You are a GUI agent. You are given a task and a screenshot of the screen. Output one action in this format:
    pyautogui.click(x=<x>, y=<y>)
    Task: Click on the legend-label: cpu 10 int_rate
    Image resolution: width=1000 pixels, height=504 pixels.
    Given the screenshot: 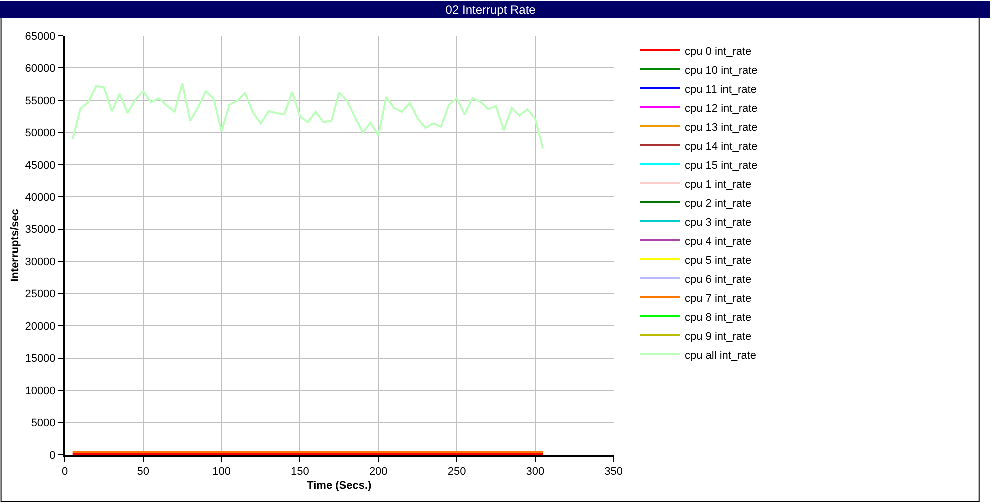 What is the action you would take?
    pyautogui.click(x=721, y=70)
    